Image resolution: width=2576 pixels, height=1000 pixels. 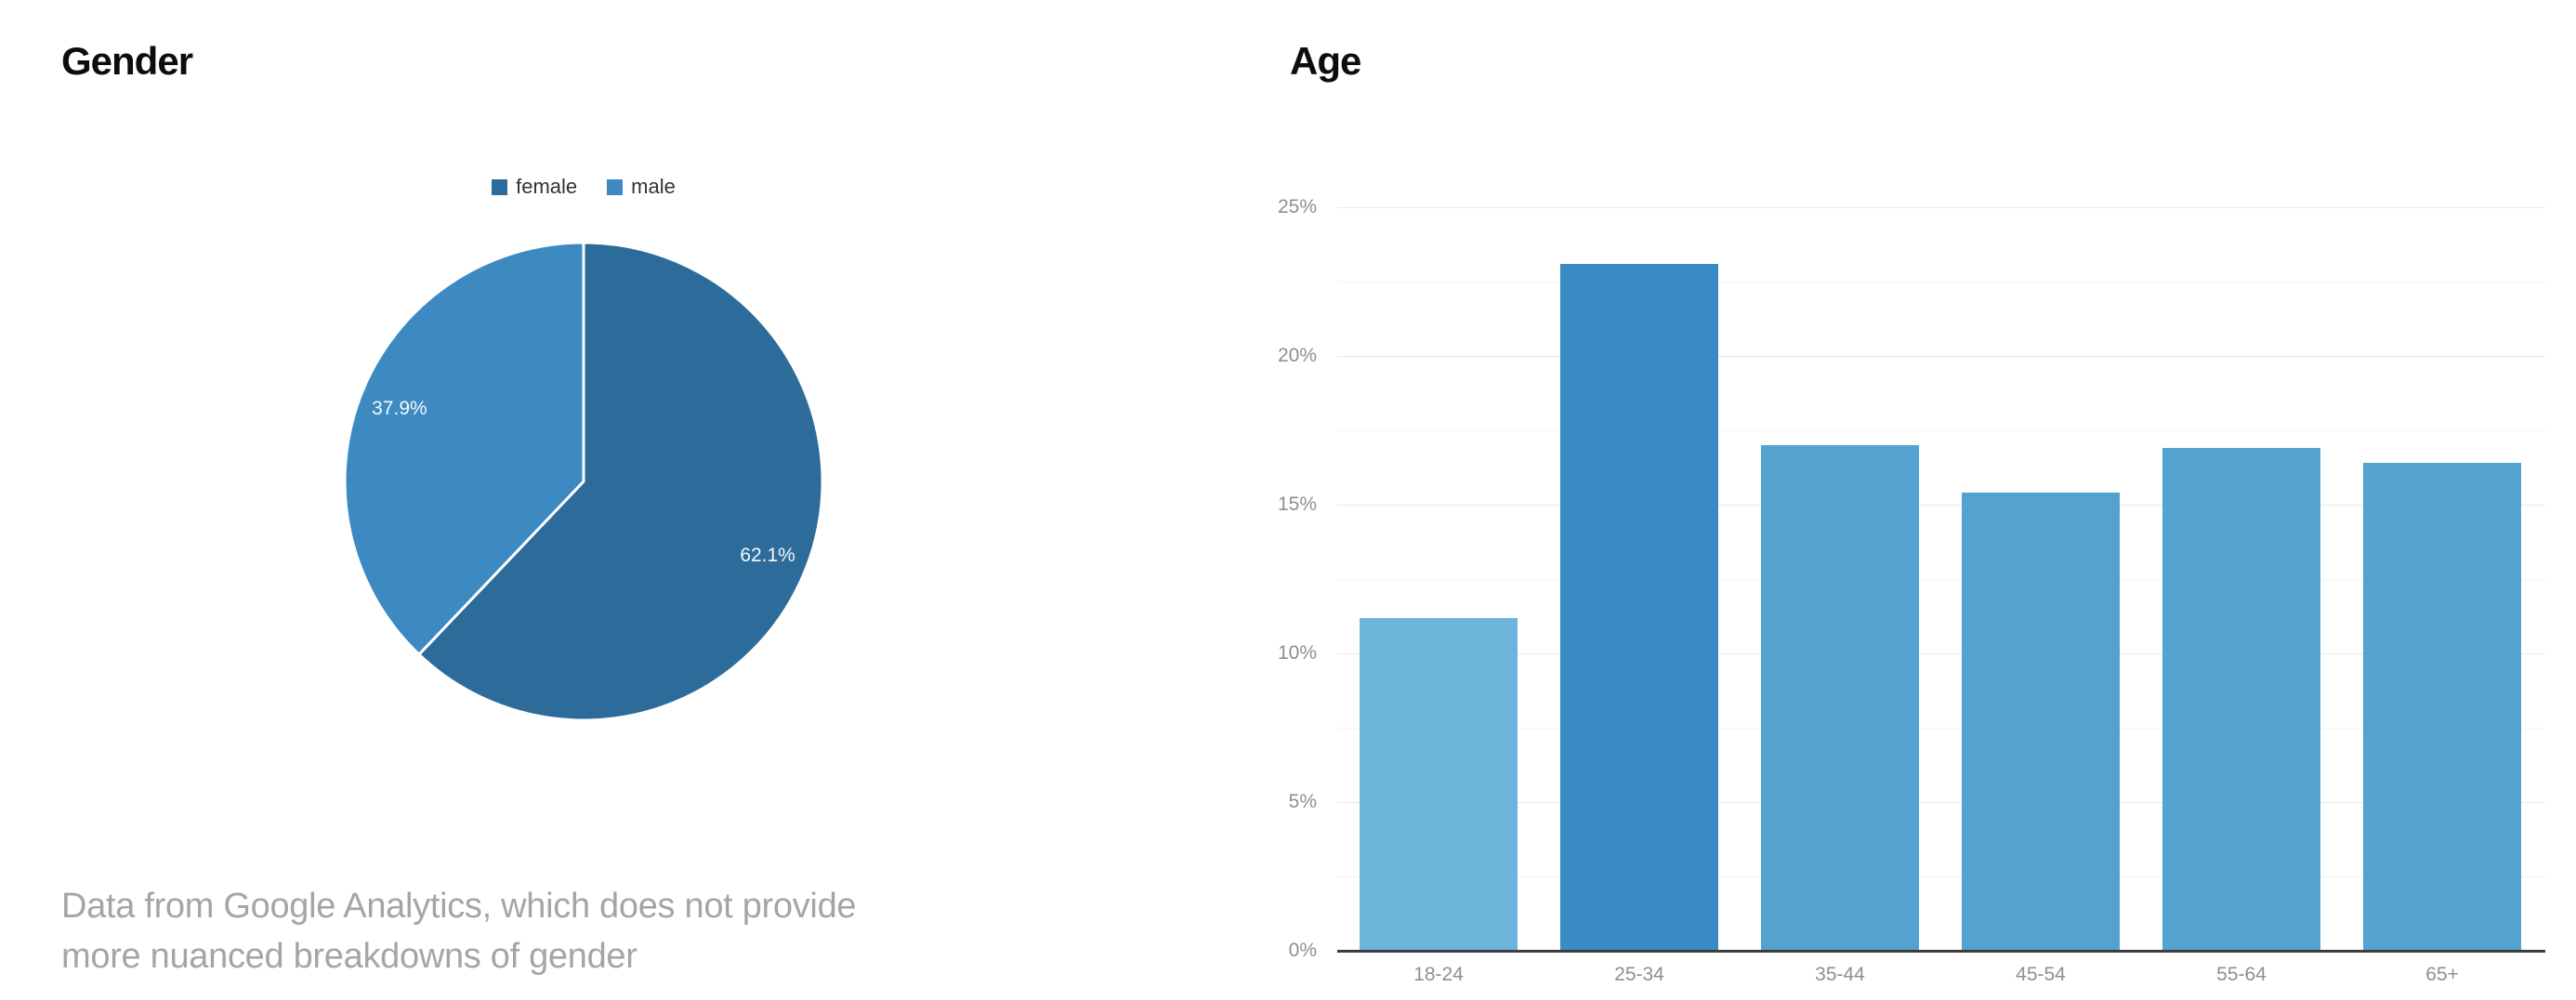 What do you see at coordinates (349, 956) in the screenshot?
I see `gender-caption-line-2: more nuanced breakdowns of gender` at bounding box center [349, 956].